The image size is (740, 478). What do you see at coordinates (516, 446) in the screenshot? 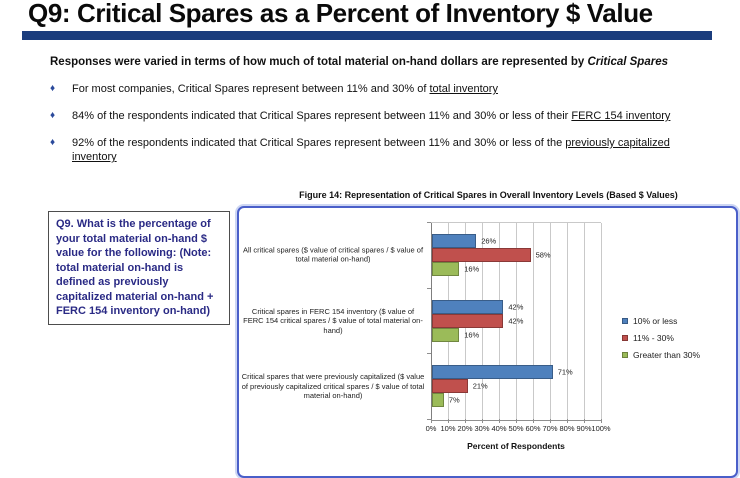
I see `x-axis-title: Percent of Respondents` at bounding box center [516, 446].